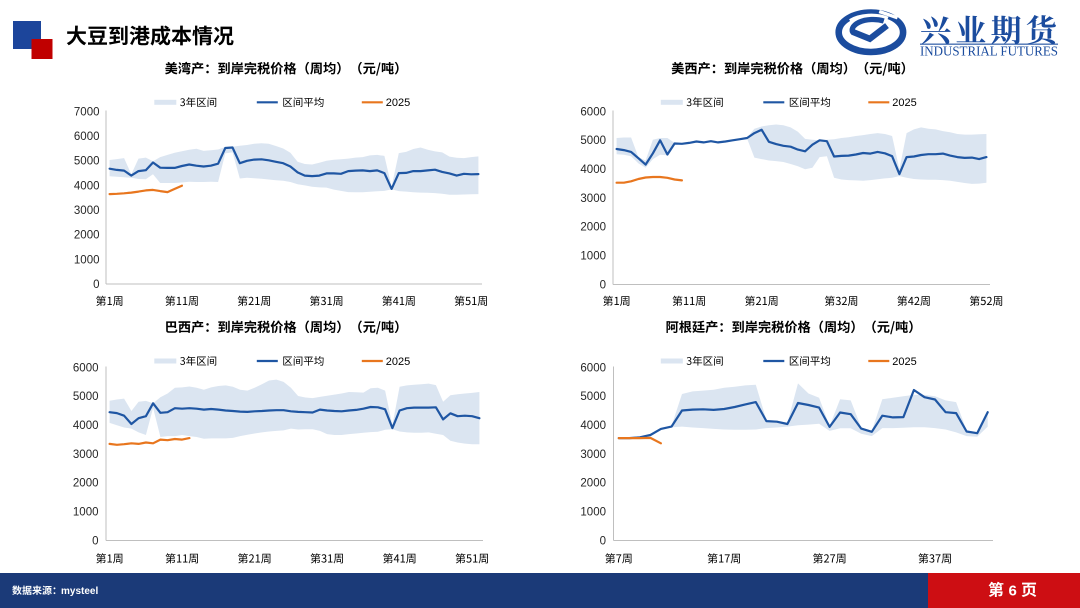 This screenshot has width=1080, height=608. What do you see at coordinates (87, 112) in the screenshot?
I see `svg-text: 7000` at bounding box center [87, 112].